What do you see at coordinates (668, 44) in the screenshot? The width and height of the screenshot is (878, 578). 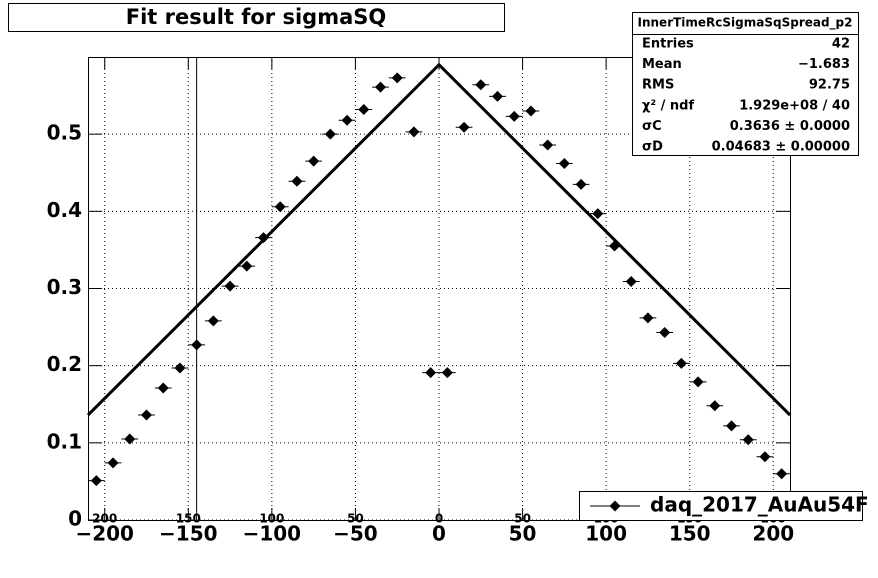 I see `stats-label: Entries` at bounding box center [668, 44].